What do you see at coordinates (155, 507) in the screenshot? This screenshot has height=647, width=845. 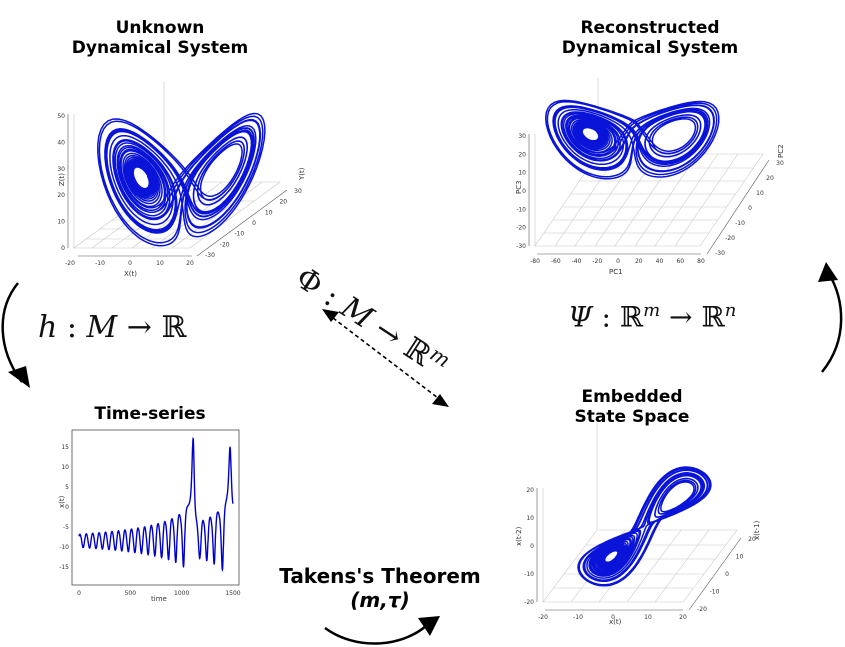 I see `timeseries-frame` at bounding box center [155, 507].